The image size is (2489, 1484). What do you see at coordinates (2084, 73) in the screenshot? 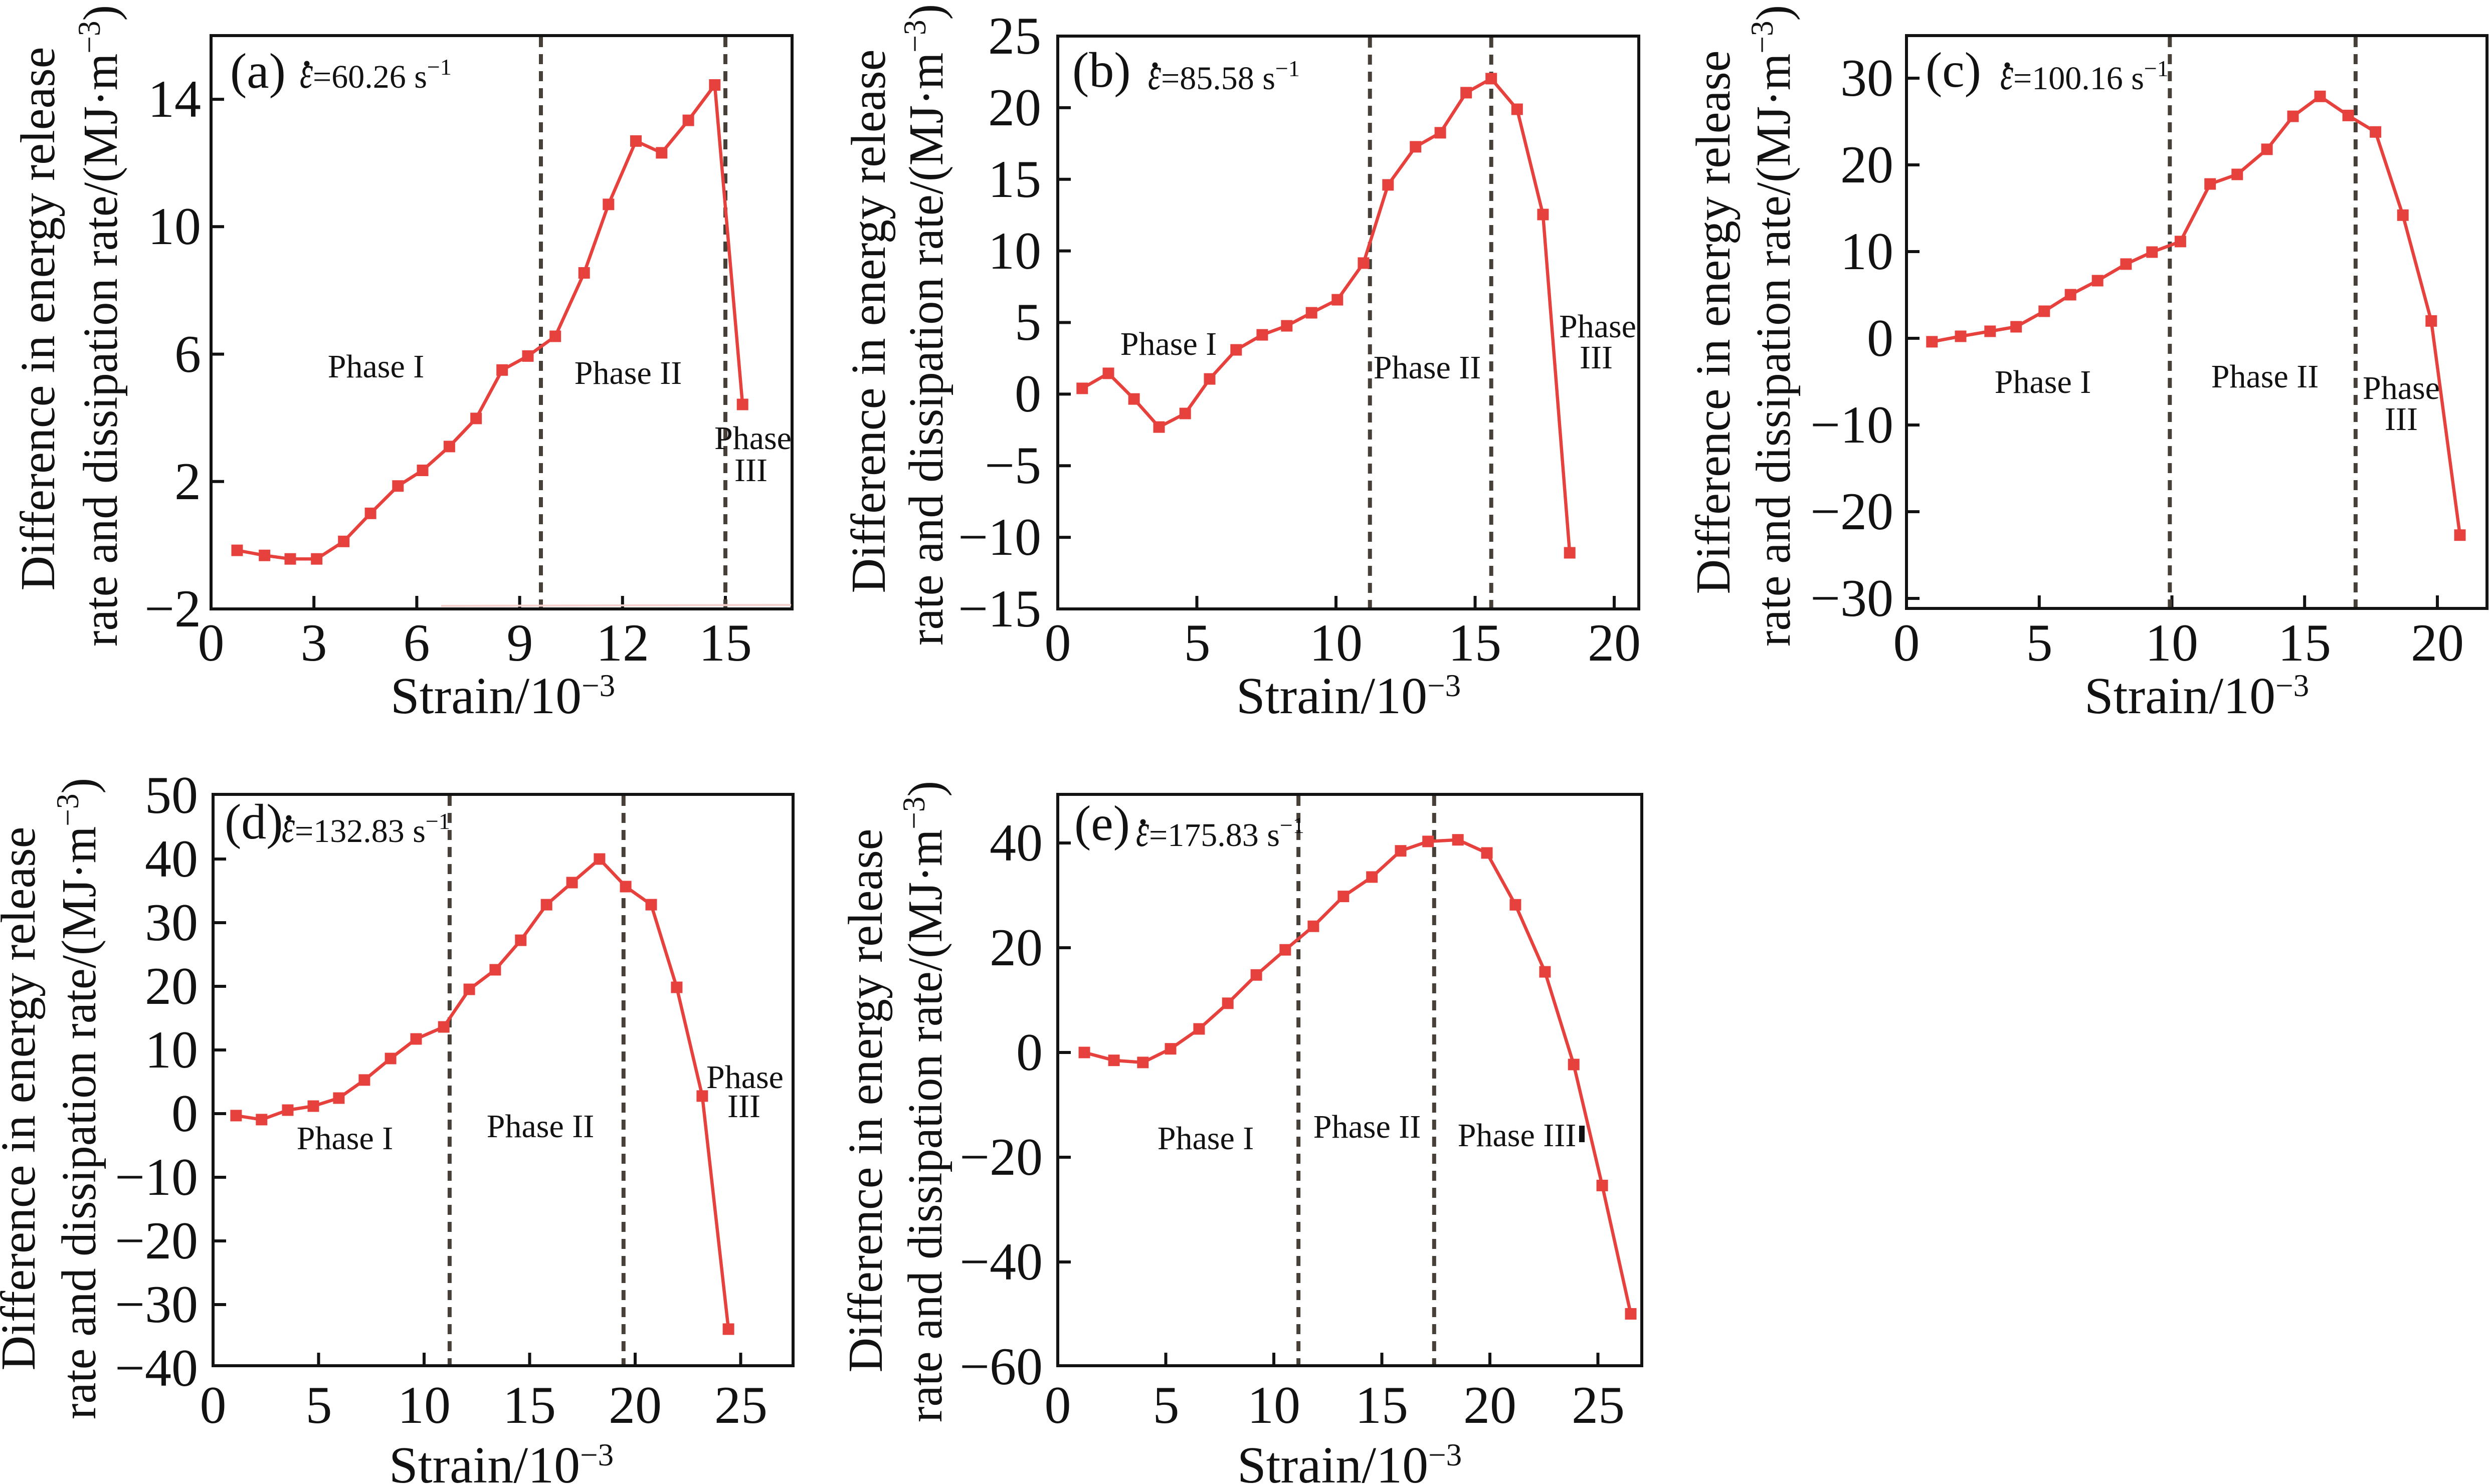
I see `svg-text: ε=100.16 s−1` at bounding box center [2084, 73].